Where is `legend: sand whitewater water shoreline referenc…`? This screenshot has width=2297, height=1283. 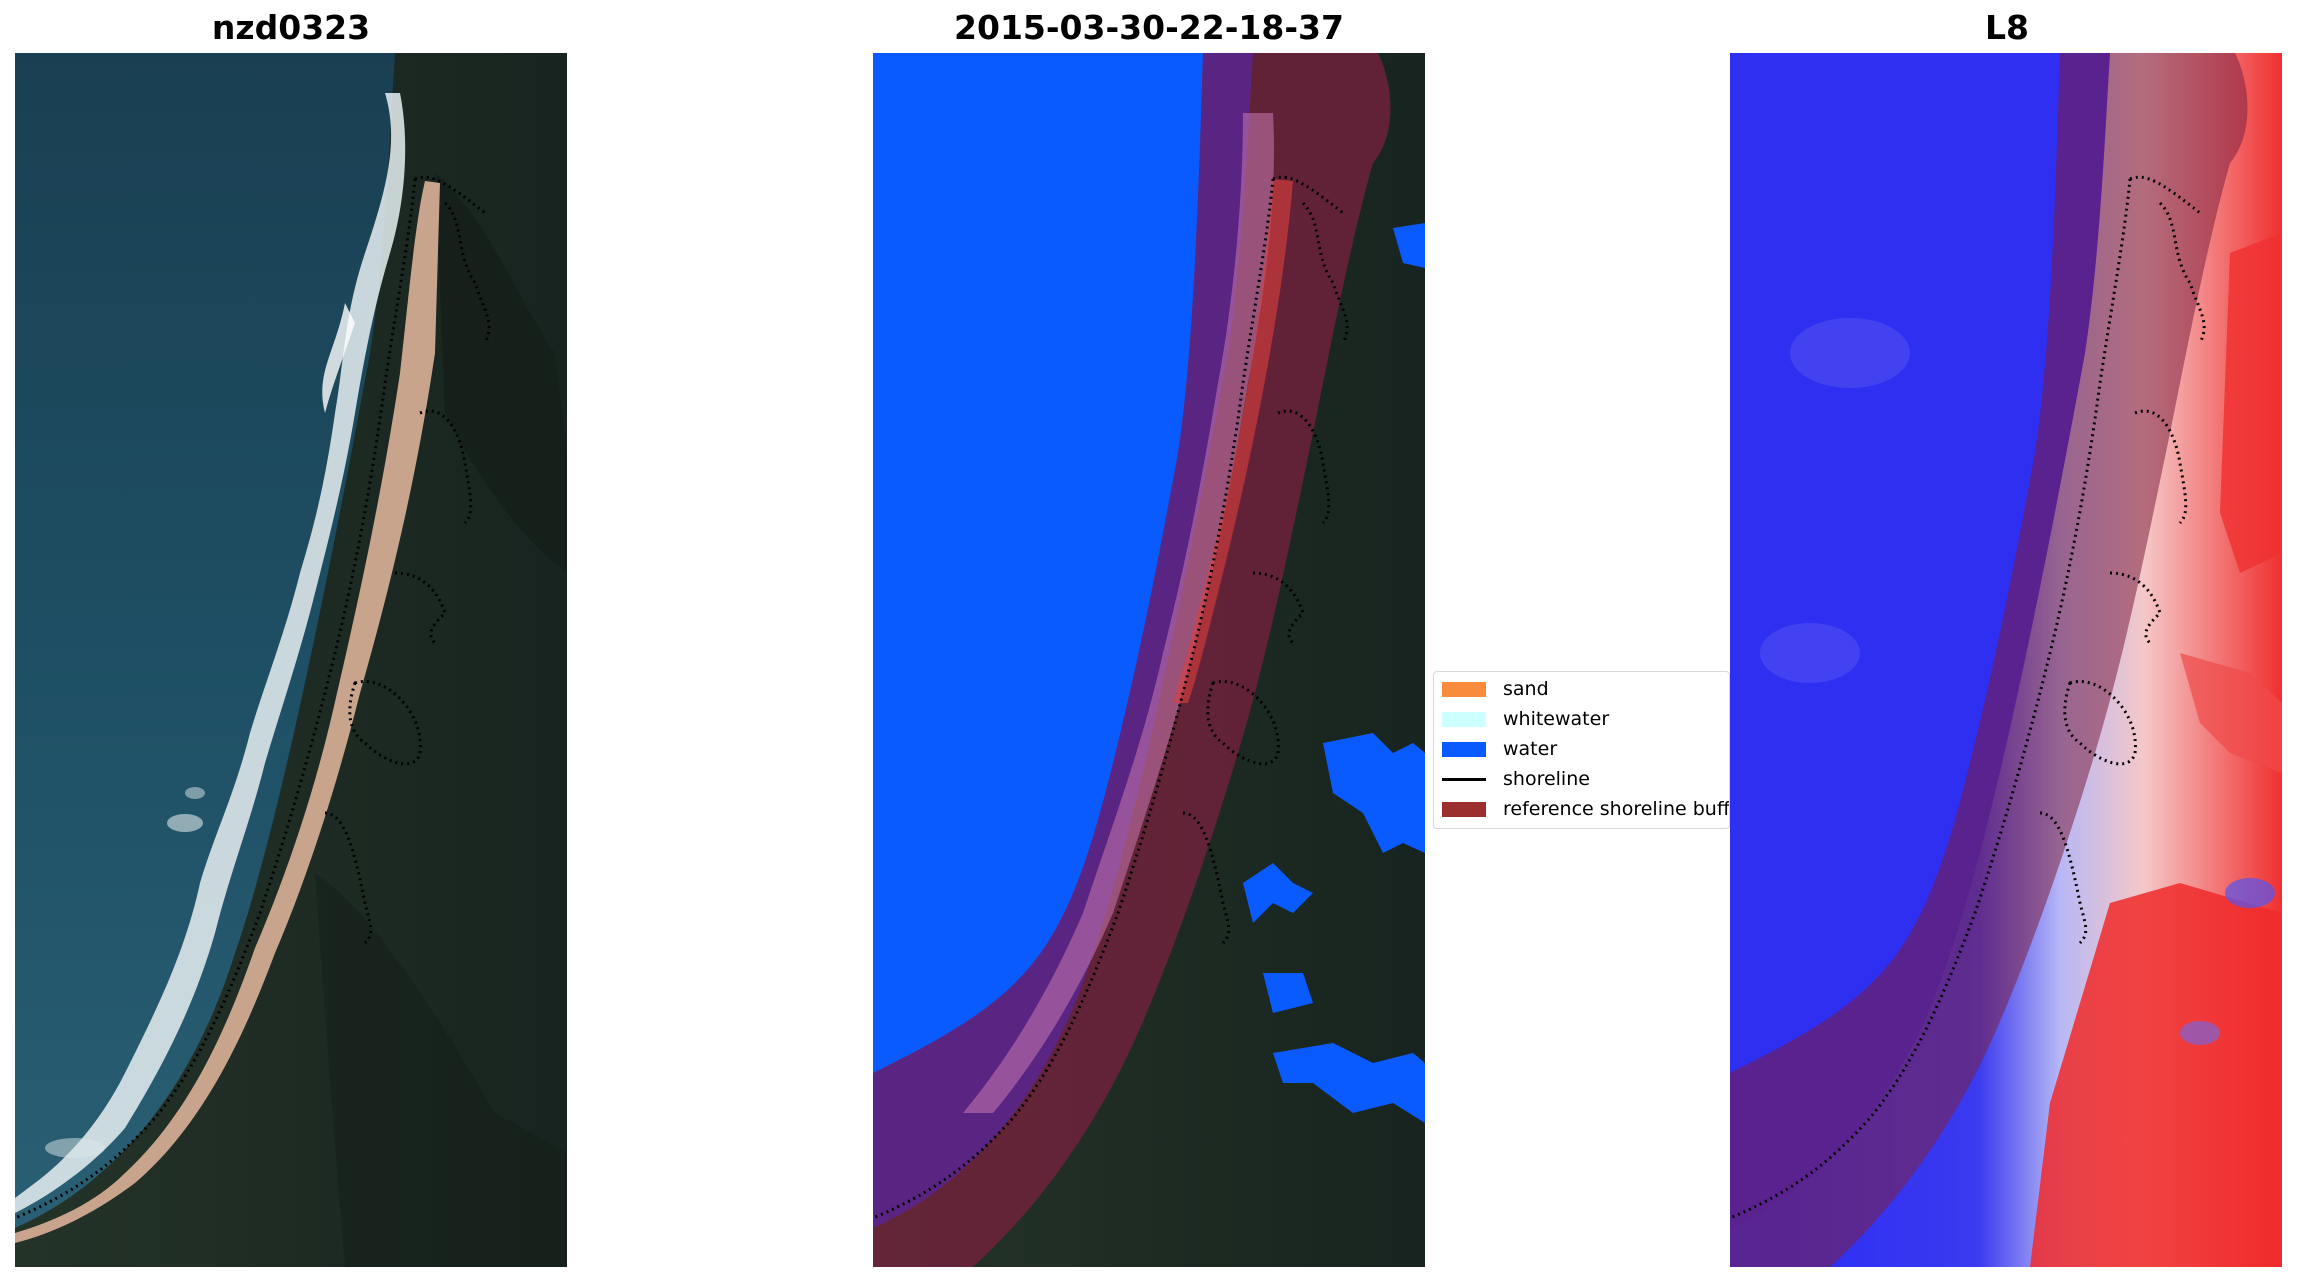
legend: sand whitewater water shoreline referenc… is located at coordinates (1581, 750).